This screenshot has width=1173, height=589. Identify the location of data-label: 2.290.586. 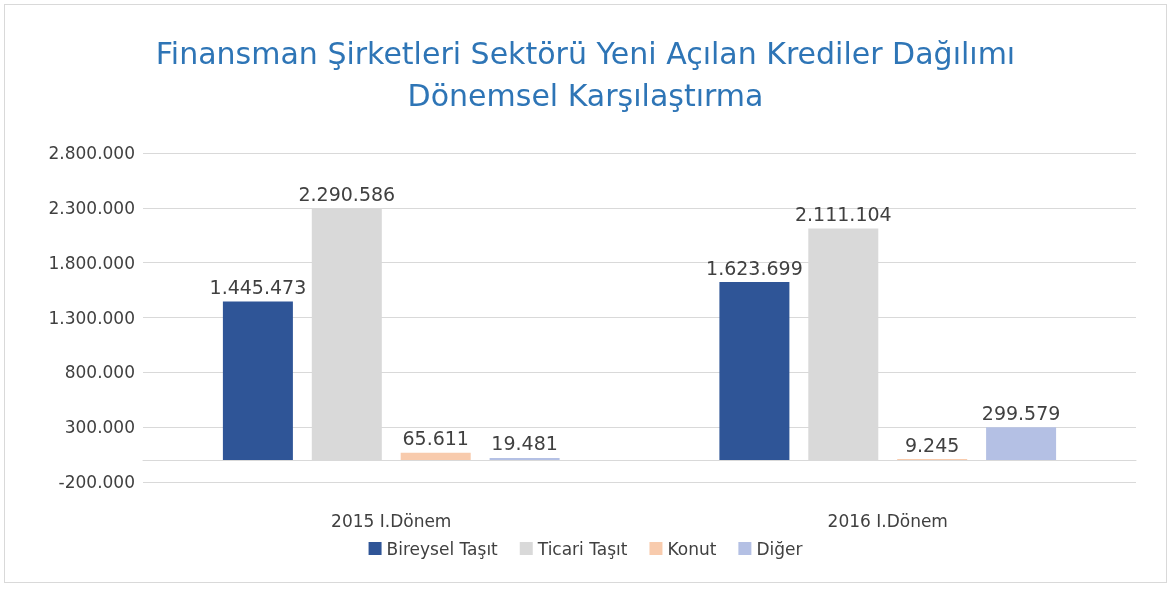
(347, 194).